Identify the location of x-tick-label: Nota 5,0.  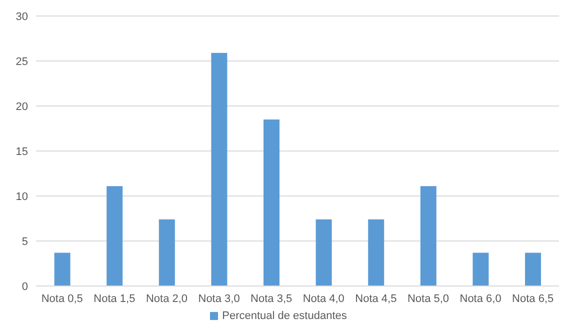
(428, 298).